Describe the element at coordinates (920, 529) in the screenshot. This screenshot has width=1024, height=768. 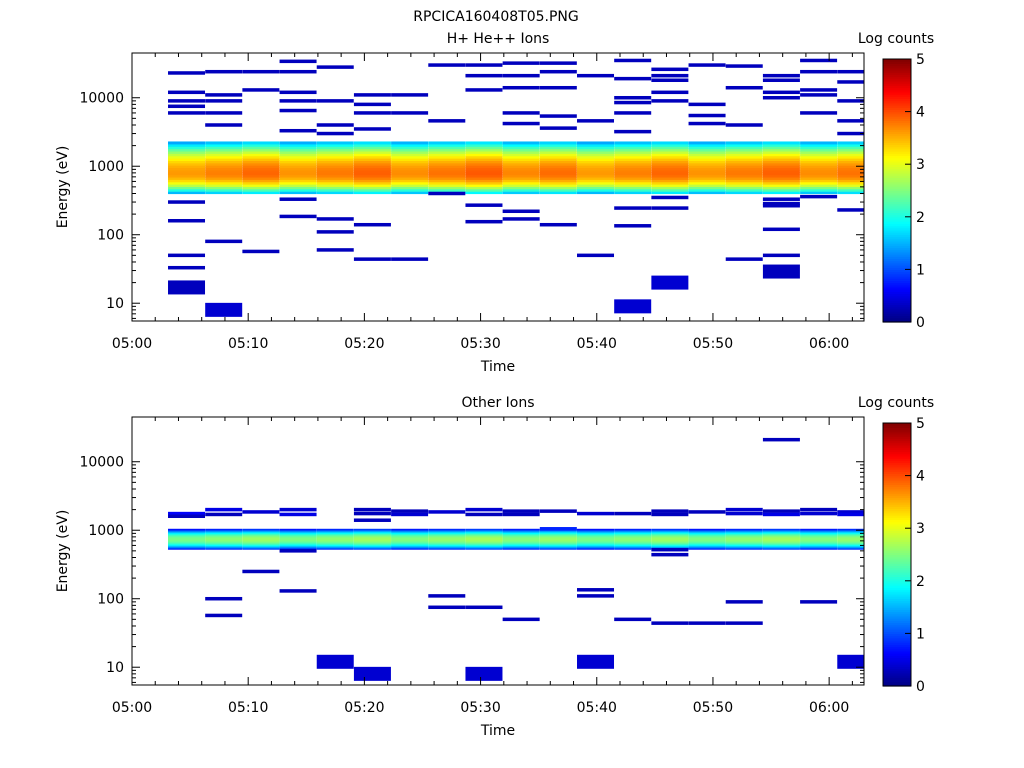
I see `colorbar-tick-label: 3` at that location.